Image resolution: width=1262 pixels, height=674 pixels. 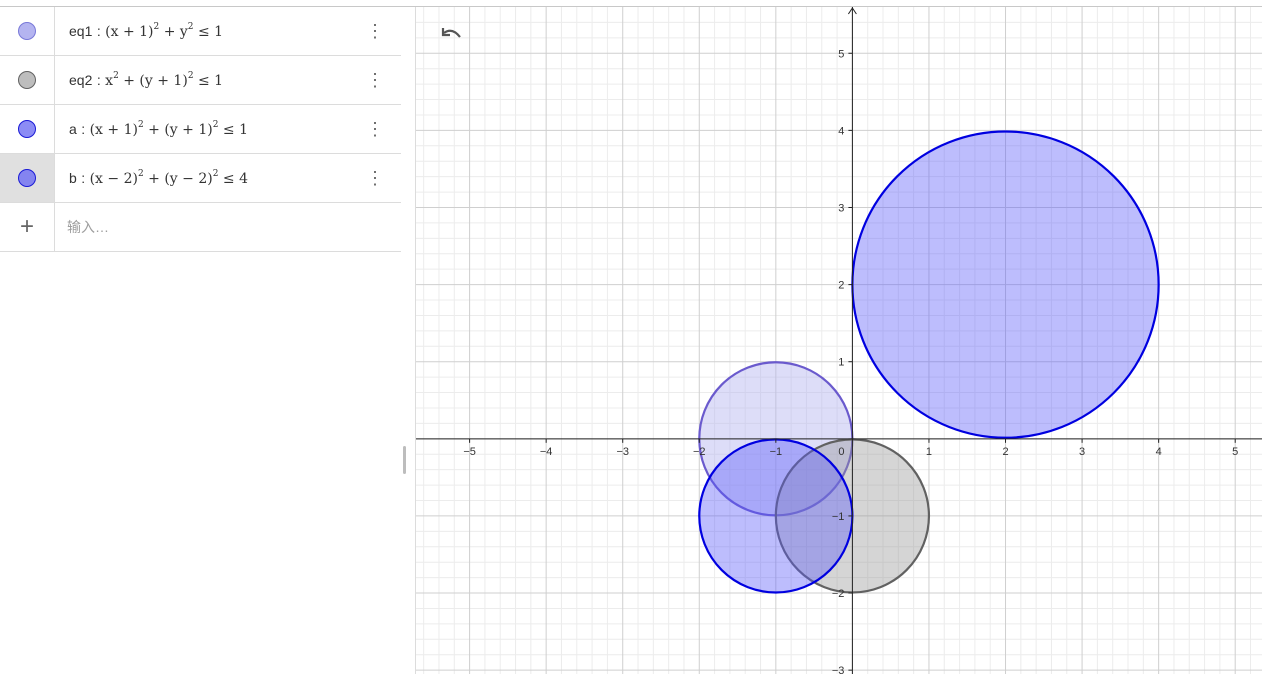 I want to click on y-axis-arrow, so click(x=852, y=11).